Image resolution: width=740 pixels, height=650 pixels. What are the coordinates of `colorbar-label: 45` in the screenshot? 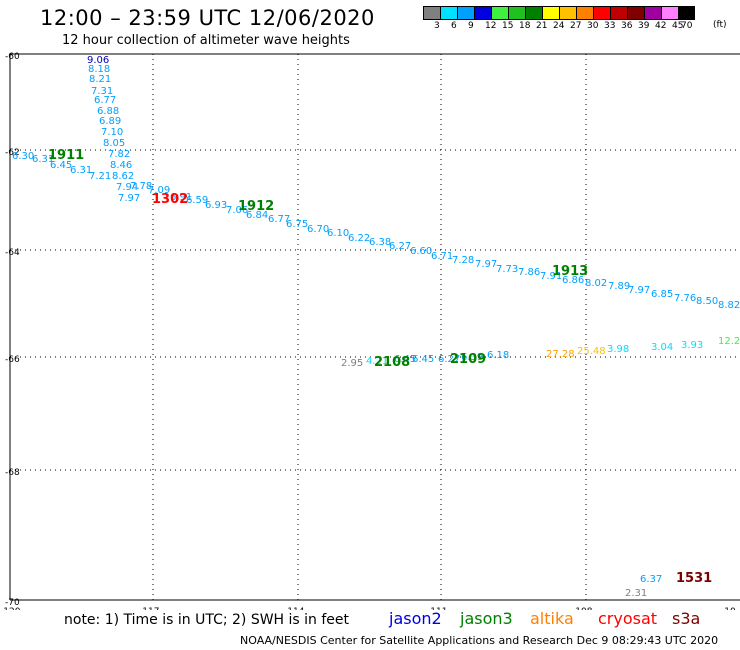 It's located at (678, 26).